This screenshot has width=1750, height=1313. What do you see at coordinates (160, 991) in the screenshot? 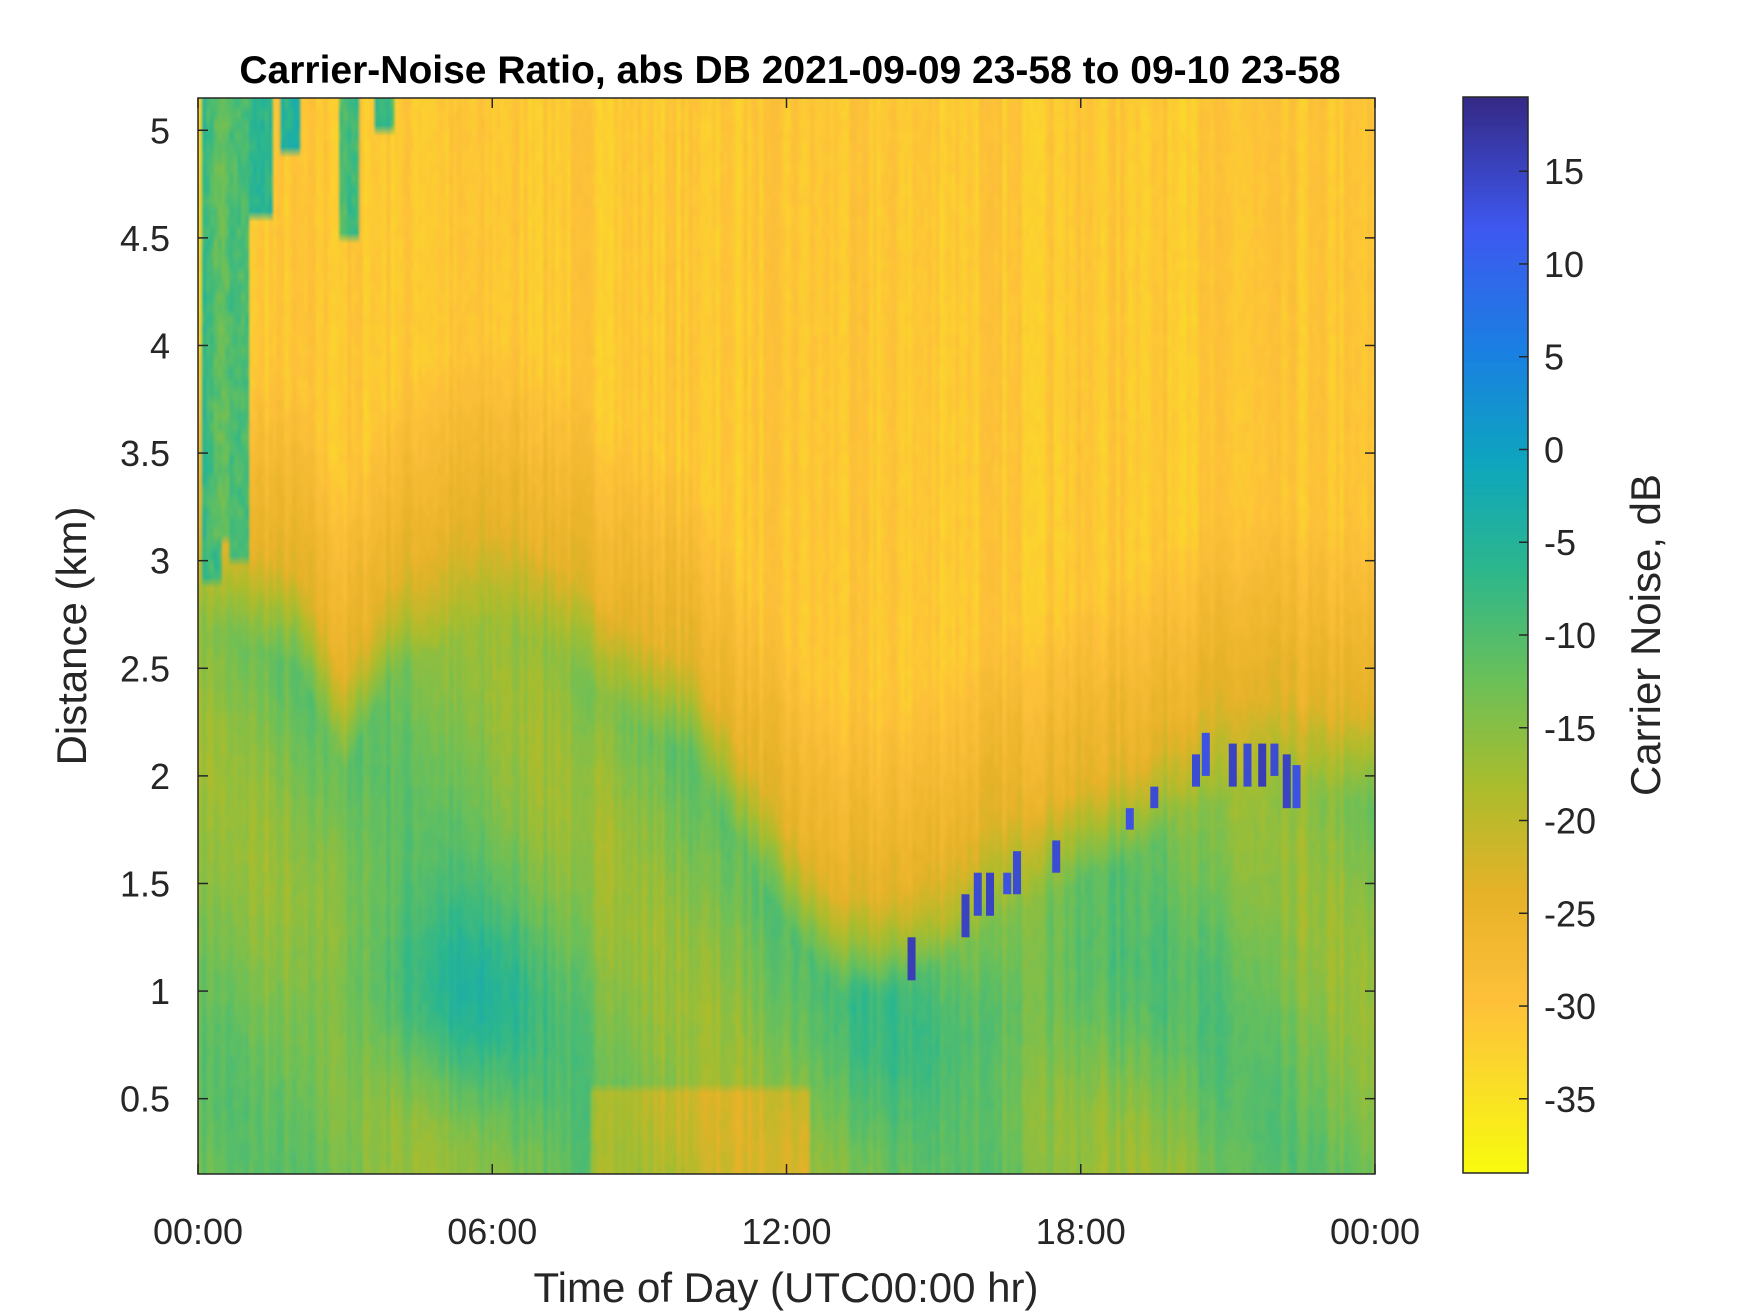
I see `y-tick-label: 1` at bounding box center [160, 991].